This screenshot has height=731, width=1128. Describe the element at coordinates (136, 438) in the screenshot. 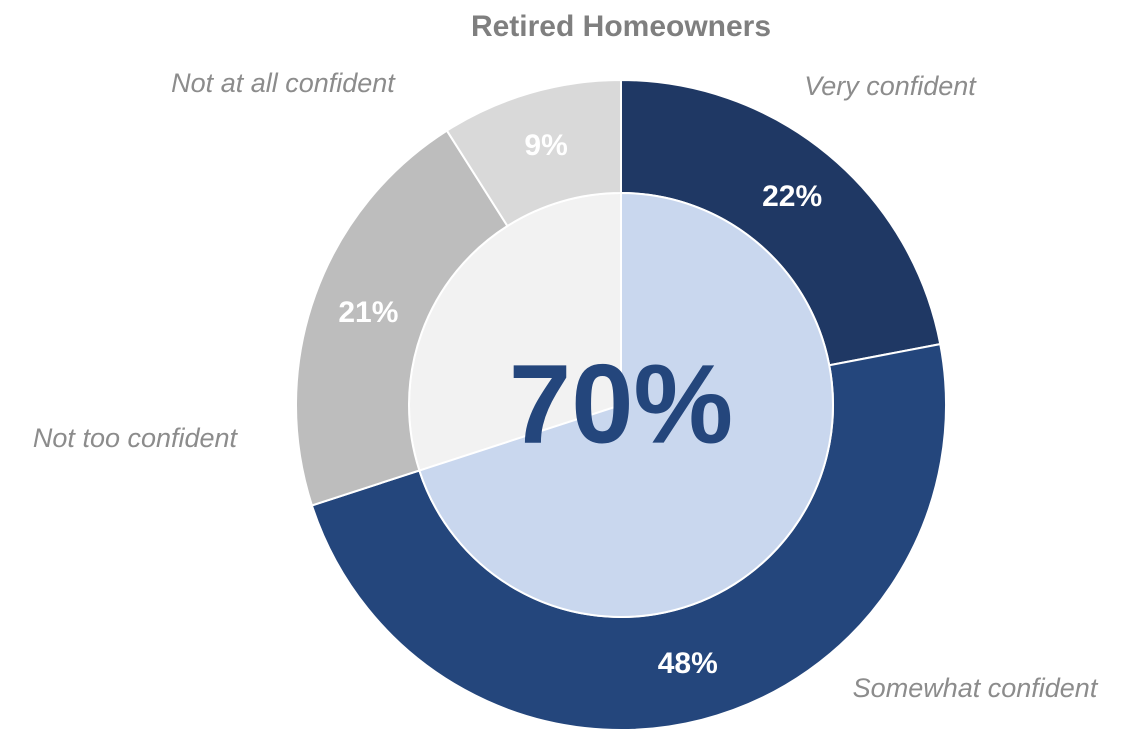

I see `category-label: Not too confident` at that location.